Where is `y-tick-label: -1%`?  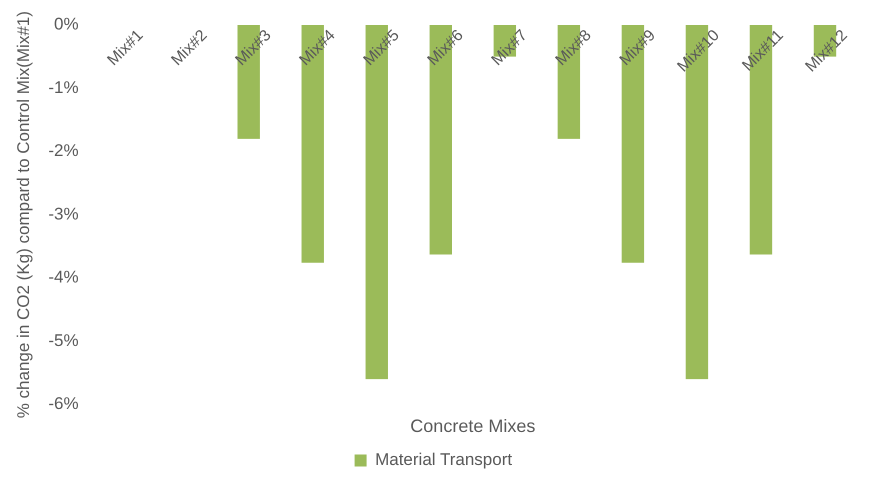
y-tick-label: -1% is located at coordinates (63, 87).